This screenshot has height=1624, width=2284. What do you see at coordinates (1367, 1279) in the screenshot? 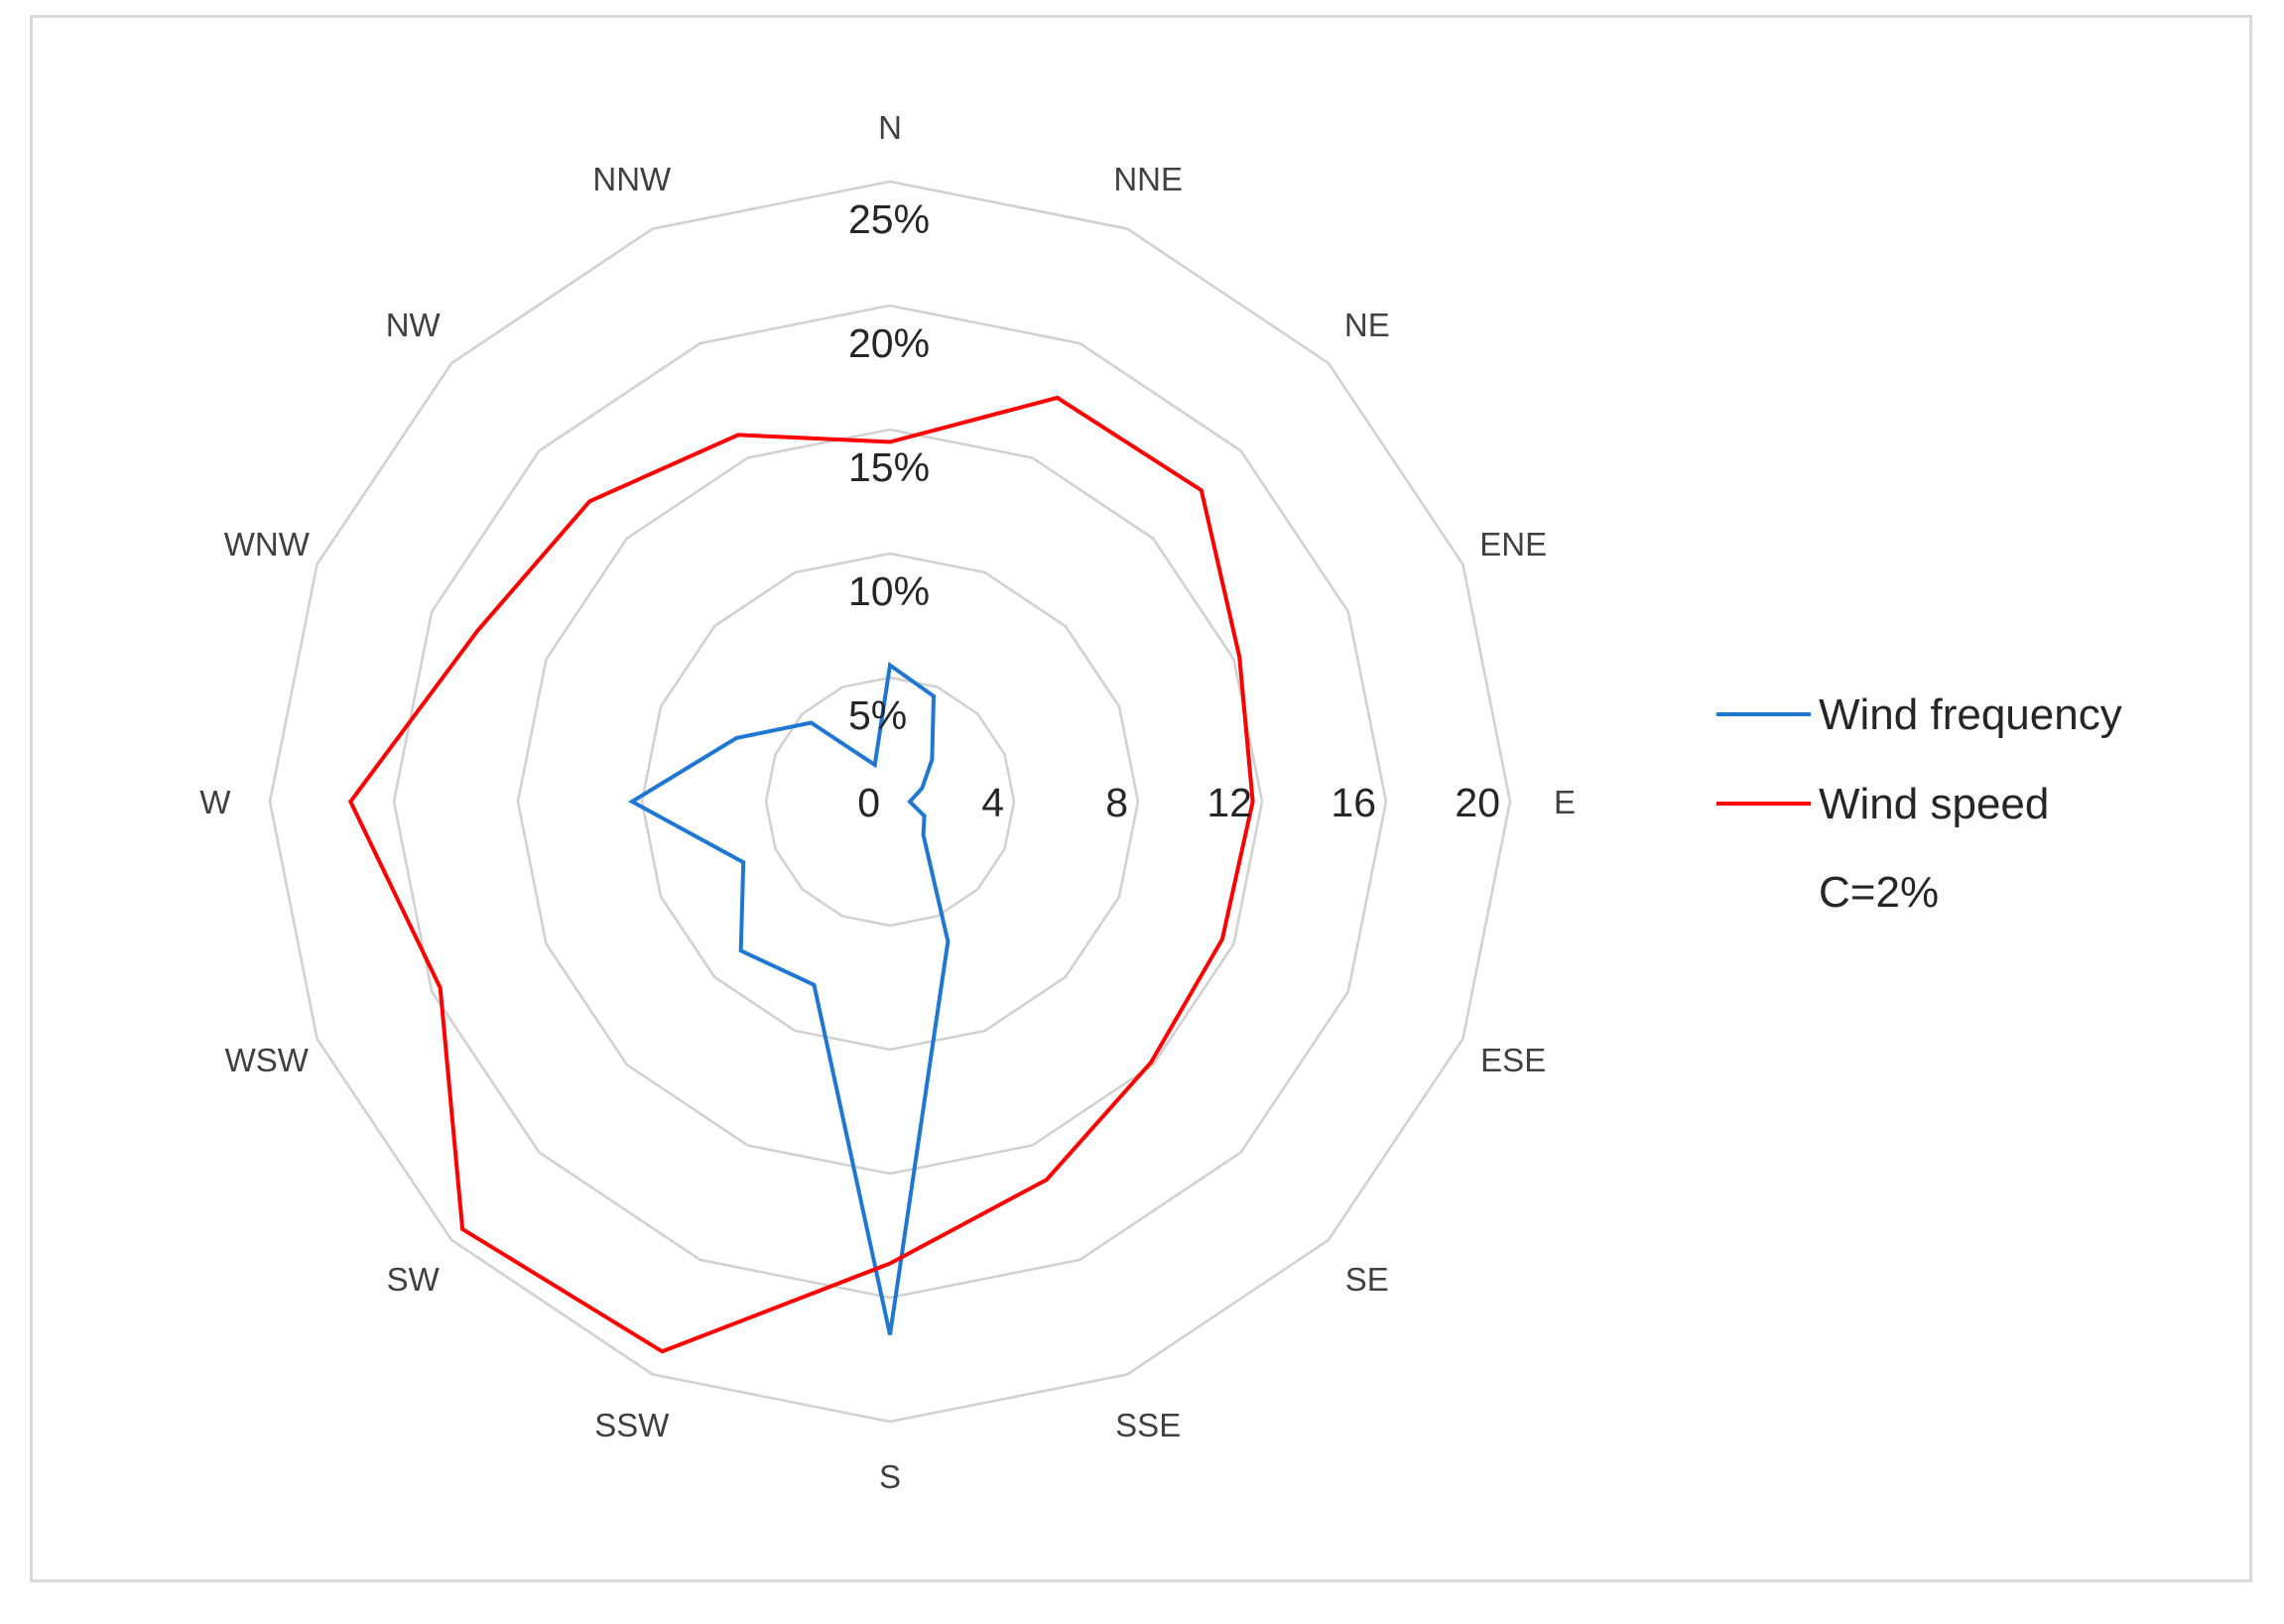
I see `direction-label-se: SE` at bounding box center [1367, 1279].